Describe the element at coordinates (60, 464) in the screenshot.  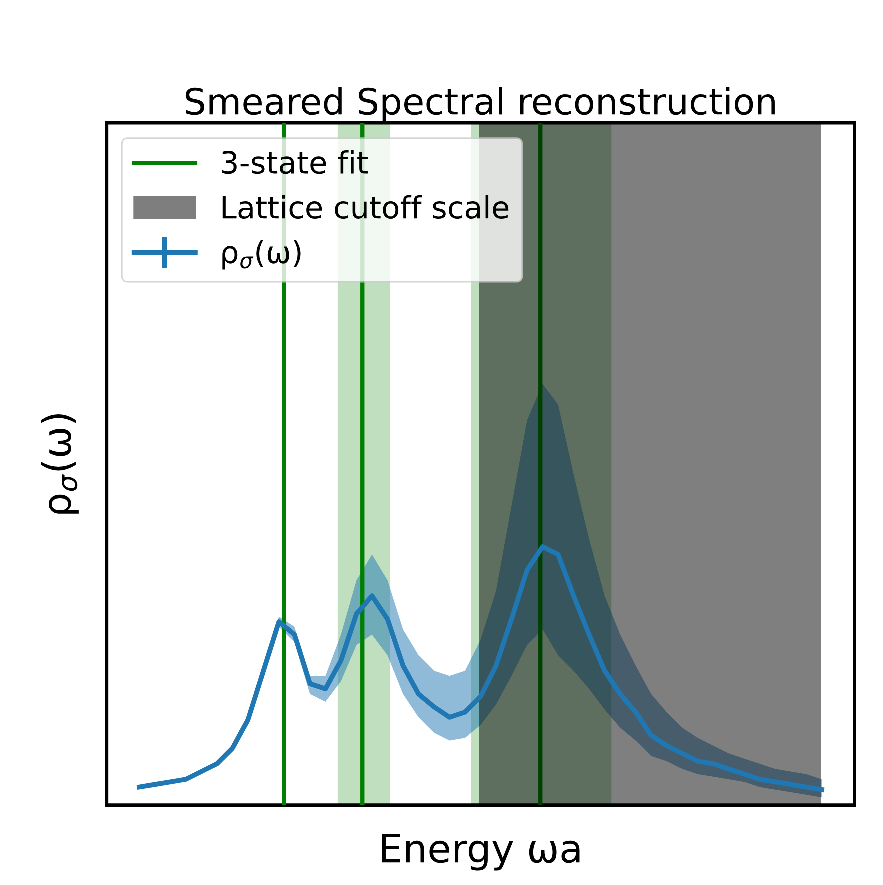
I see `y-axis-title: ρ$_{σ}$(ω)` at that location.